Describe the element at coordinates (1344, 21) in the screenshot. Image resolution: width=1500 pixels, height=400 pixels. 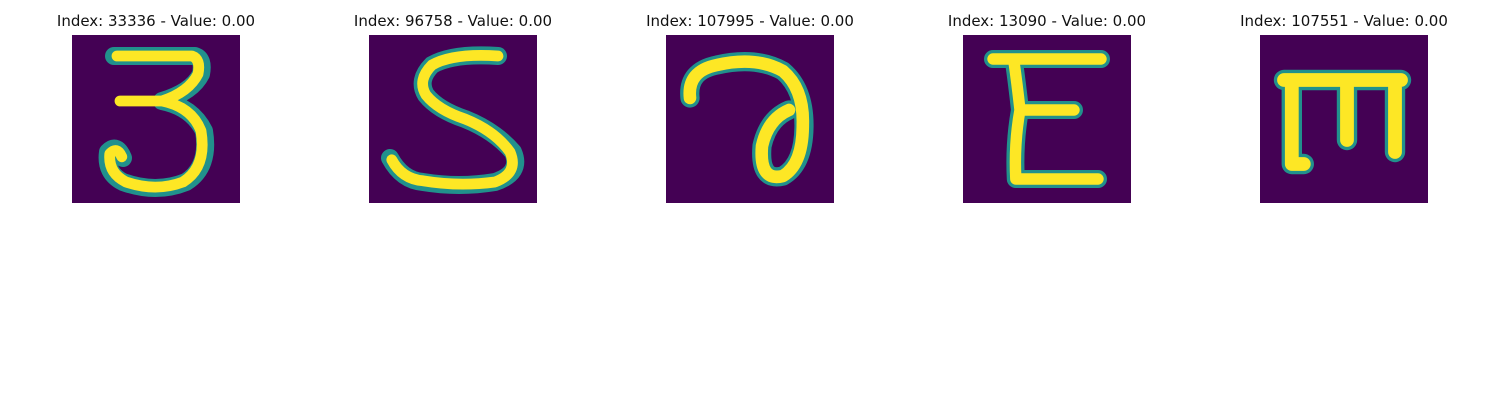
I see `panel-title: Index: 107551 - Value: 0.00` at that location.